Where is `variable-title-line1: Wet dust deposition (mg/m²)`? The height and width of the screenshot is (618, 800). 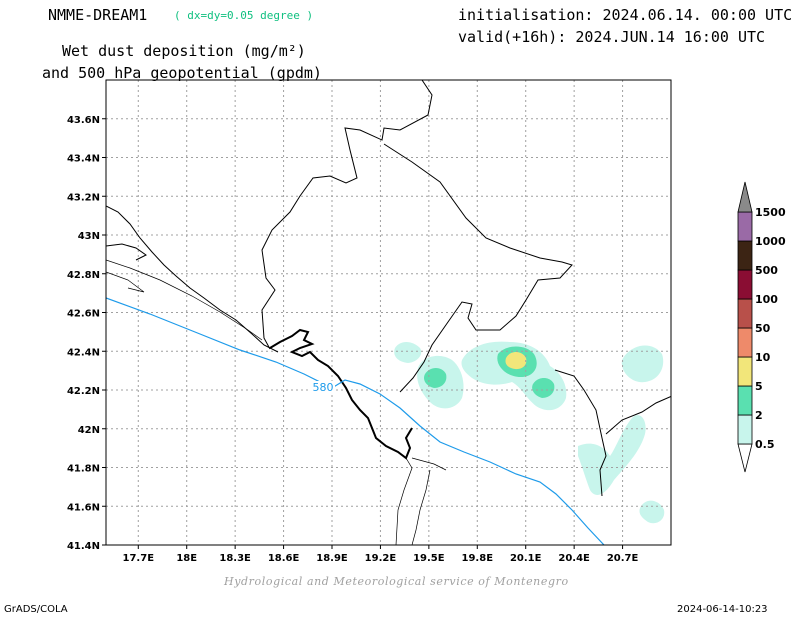
variable-title-line1: Wet dust deposition (mg/m²) is located at coordinates (184, 51).